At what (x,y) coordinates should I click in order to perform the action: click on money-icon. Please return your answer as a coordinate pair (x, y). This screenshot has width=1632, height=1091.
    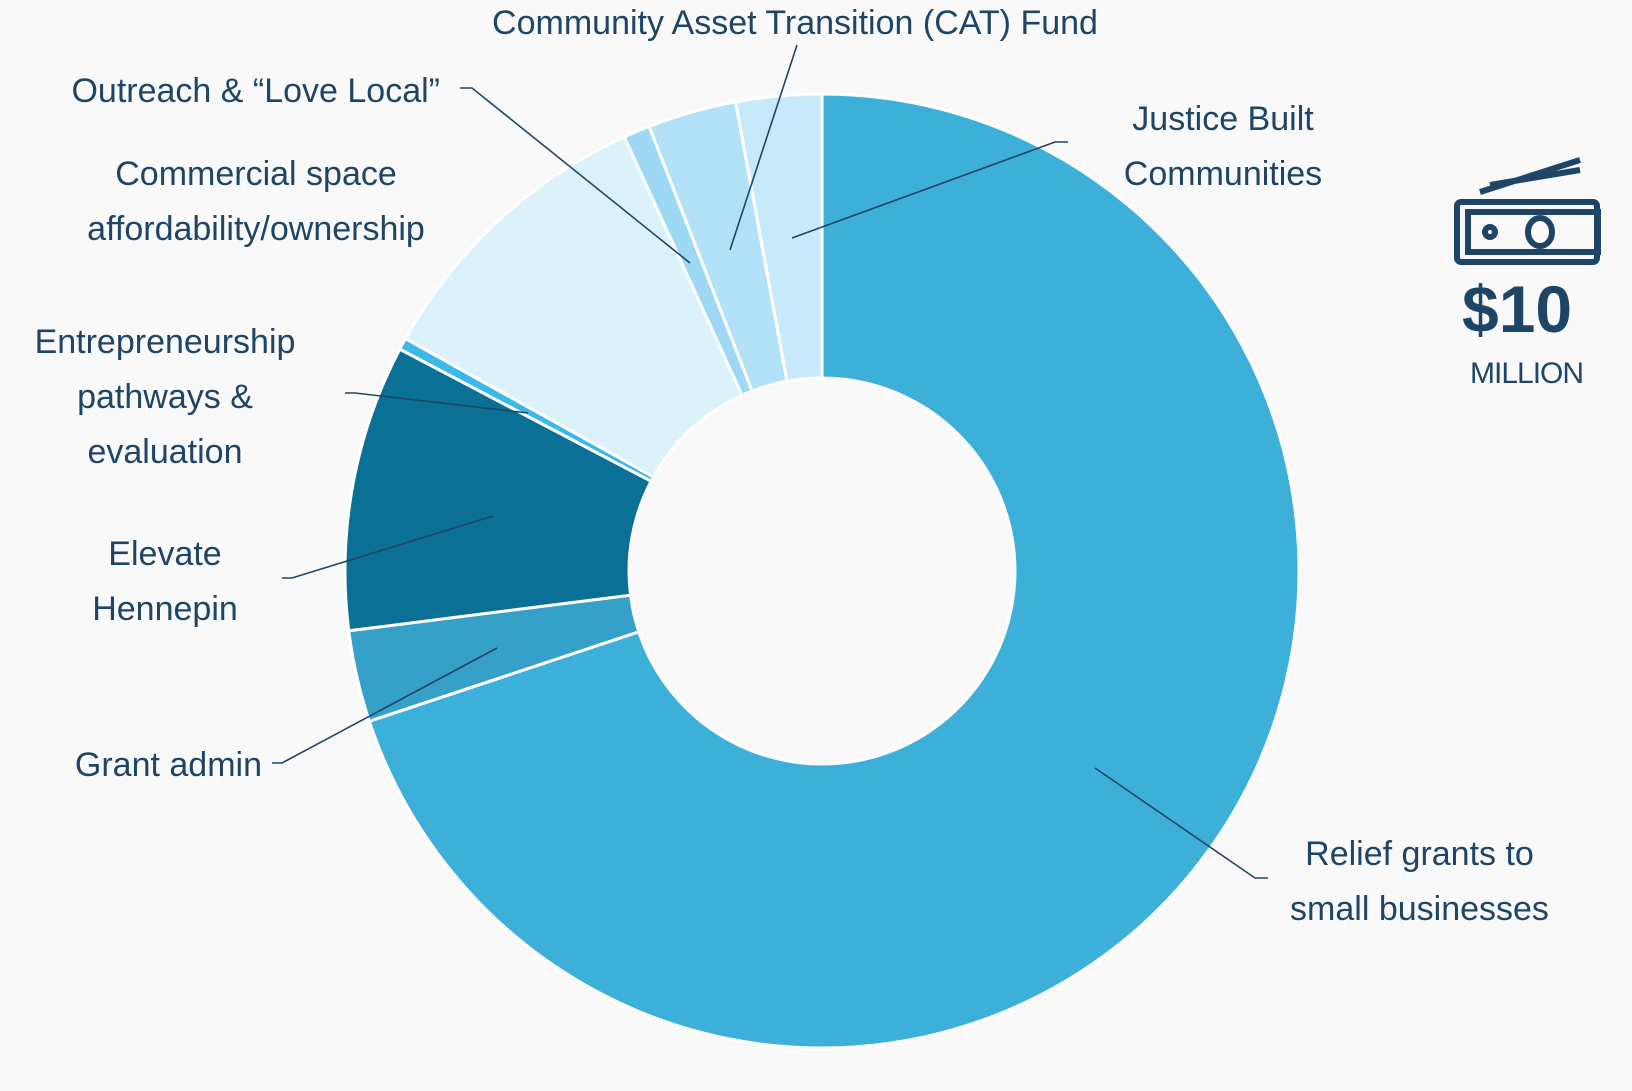
    Looking at the image, I should click on (1527, 211).